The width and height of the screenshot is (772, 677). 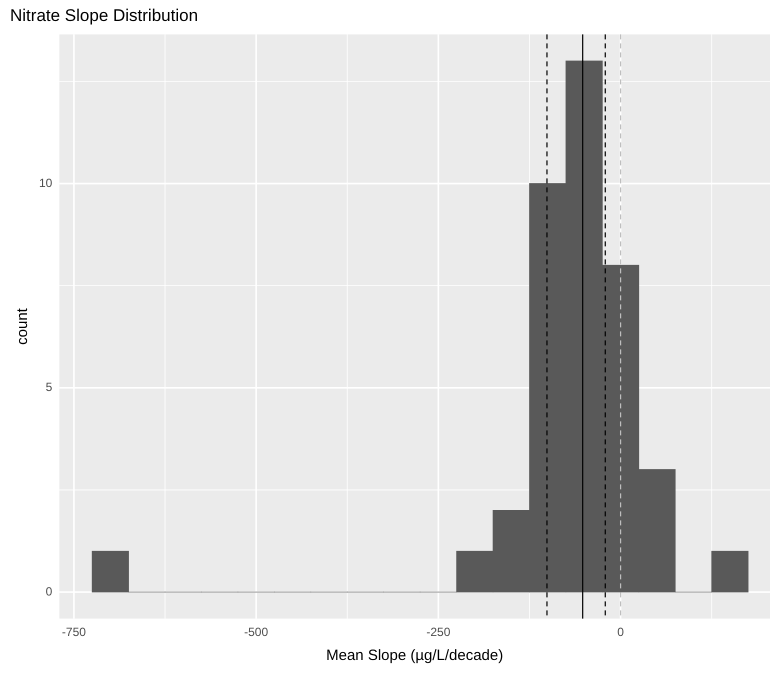 What do you see at coordinates (23, 326) in the screenshot?
I see `y-axis-title: count` at bounding box center [23, 326].